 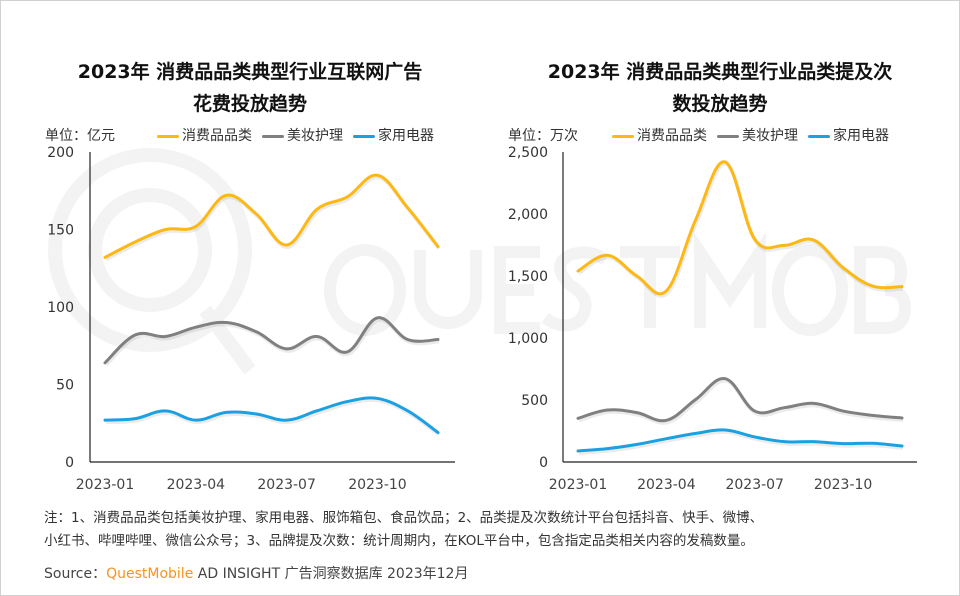 What do you see at coordinates (720, 104) in the screenshot?
I see `right-title-line2: 数投放趋势` at bounding box center [720, 104].